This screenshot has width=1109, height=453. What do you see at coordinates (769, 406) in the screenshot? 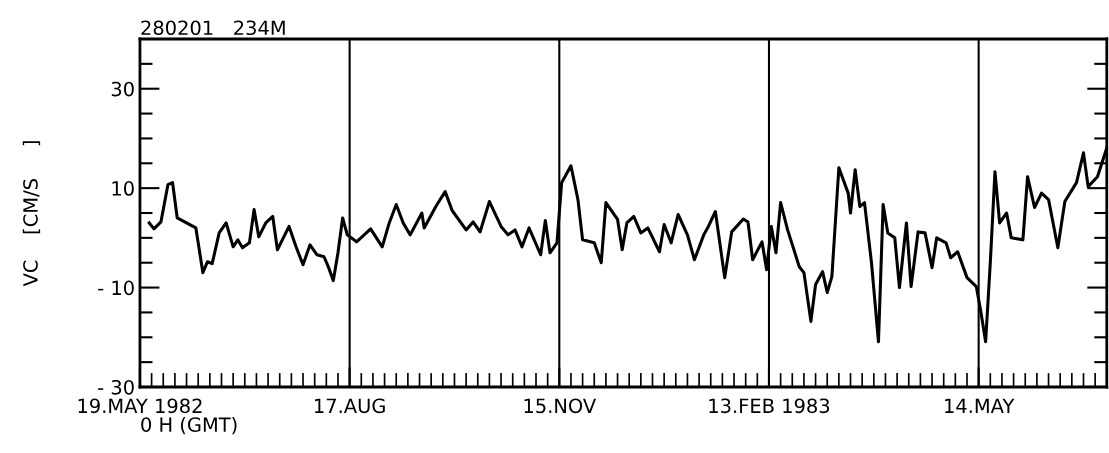
I see `x-tick-label: 13.FEB 1983` at bounding box center [769, 406].